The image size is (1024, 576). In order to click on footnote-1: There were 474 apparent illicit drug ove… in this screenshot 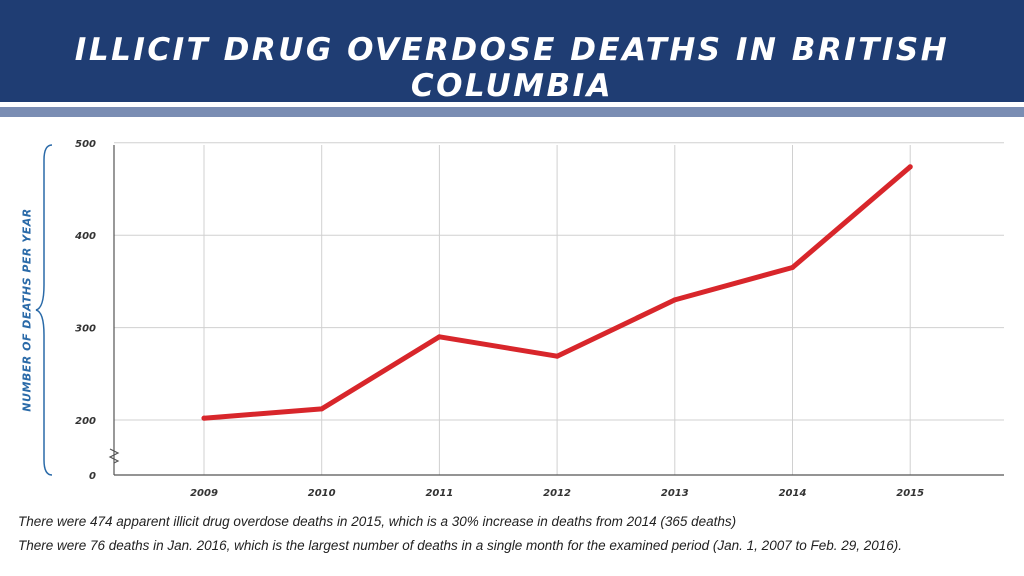, I will do `click(377, 521)`.